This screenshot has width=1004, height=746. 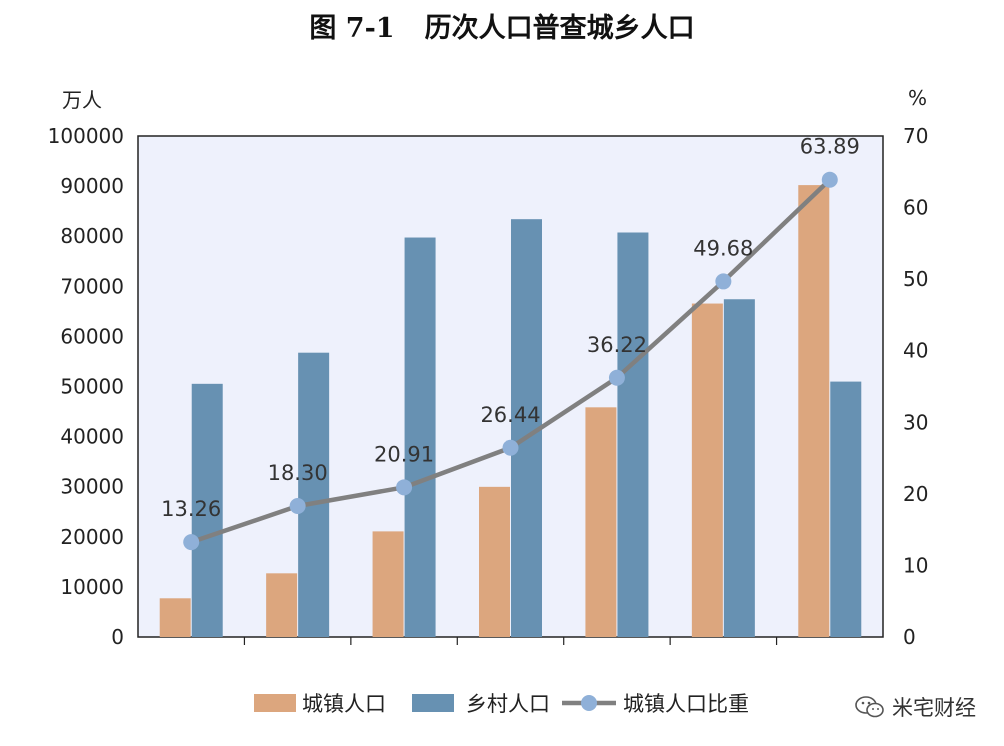 I want to click on chart-title: 图 7-1 历次人口普查城乡人口, so click(x=502, y=25).